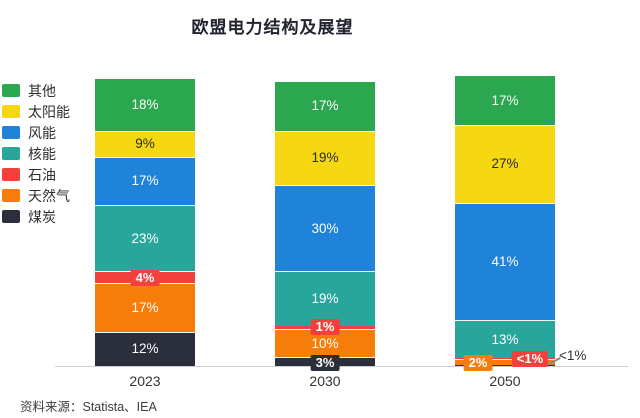 This screenshot has height=418, width=640. What do you see at coordinates (42, 174) in the screenshot?
I see `legend-label: 石油` at bounding box center [42, 174].